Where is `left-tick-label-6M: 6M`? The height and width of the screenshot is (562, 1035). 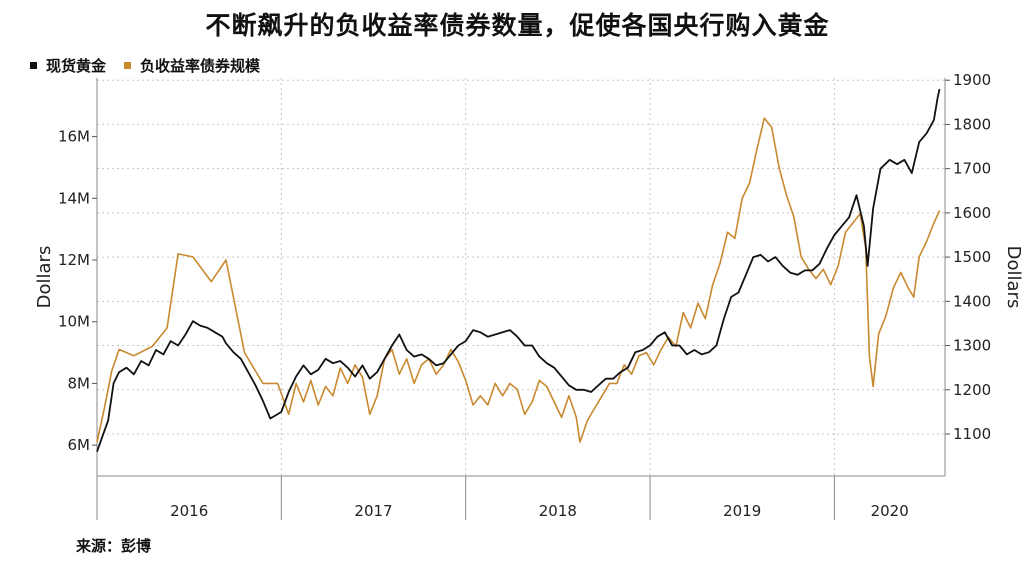
left-tick-label-6M: 6M is located at coordinates (79, 445).